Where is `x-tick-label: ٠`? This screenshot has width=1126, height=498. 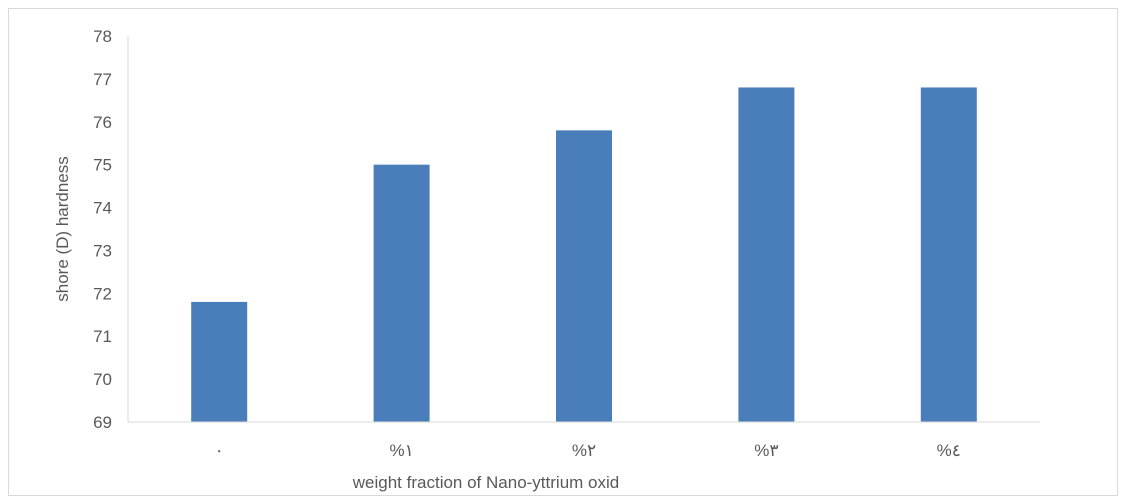 x-tick-label: ٠ is located at coordinates (219, 450).